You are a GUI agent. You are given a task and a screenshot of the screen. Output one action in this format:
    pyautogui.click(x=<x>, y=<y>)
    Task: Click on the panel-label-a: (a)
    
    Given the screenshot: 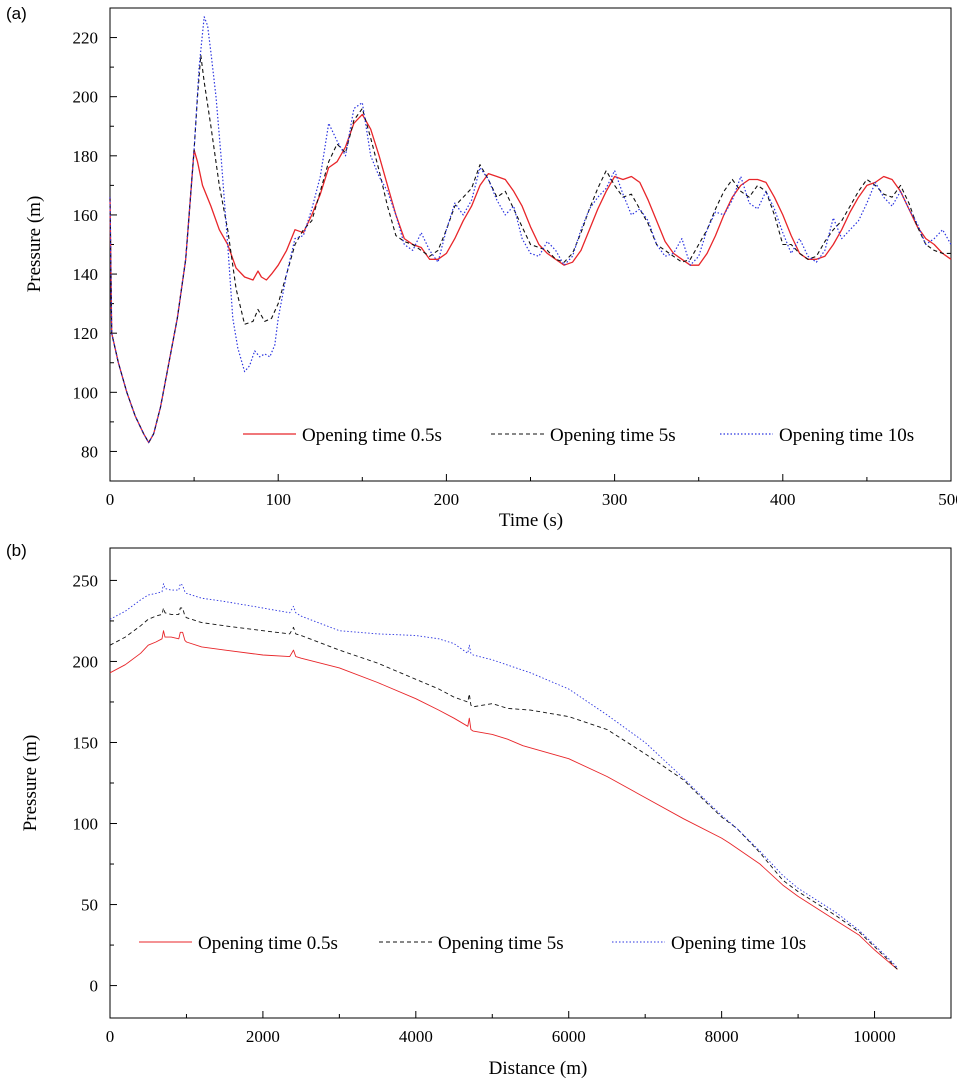 What is the action you would take?
    pyautogui.click(x=16, y=13)
    